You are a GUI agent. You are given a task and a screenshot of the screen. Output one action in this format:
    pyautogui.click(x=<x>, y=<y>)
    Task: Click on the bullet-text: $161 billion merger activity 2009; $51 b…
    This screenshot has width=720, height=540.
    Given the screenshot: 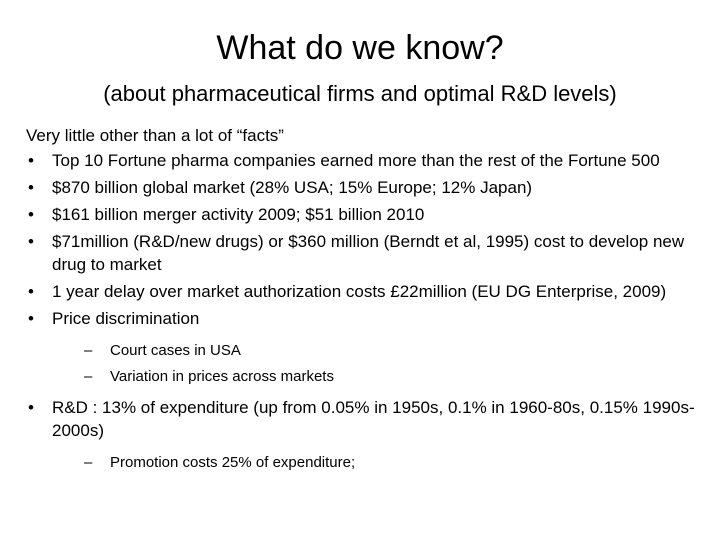 What is the action you would take?
    pyautogui.click(x=238, y=214)
    